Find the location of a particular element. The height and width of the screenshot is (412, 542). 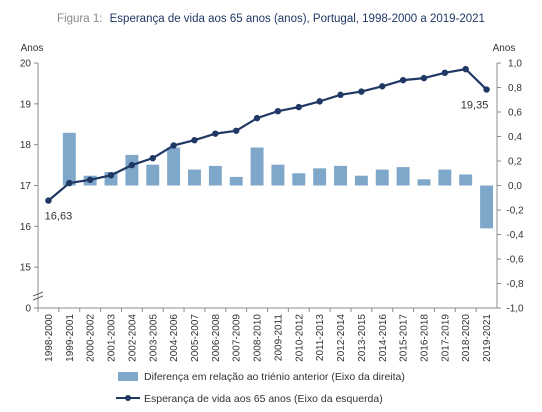

right-tick-label: -0,6 is located at coordinates (515, 260).